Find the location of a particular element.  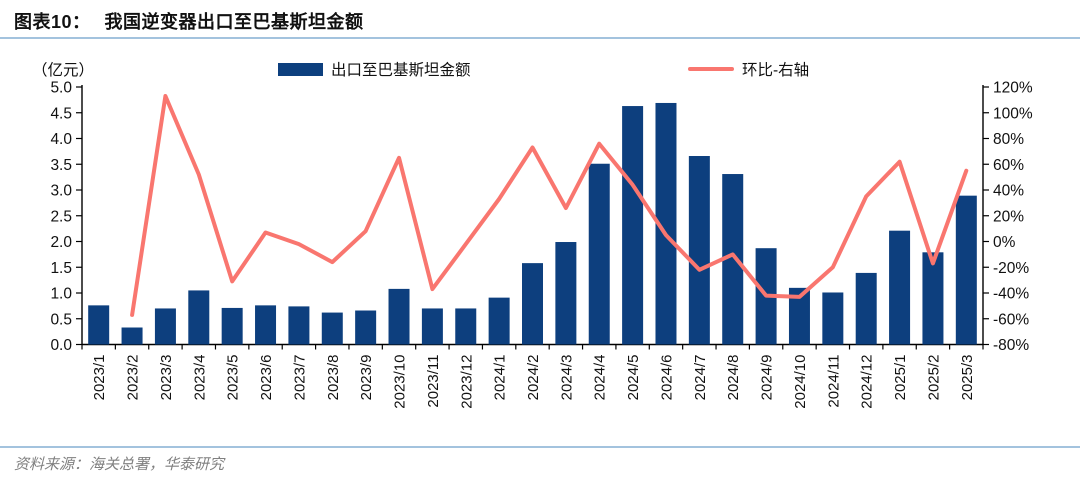

svg-text: 3.5 is located at coordinates (61, 165).